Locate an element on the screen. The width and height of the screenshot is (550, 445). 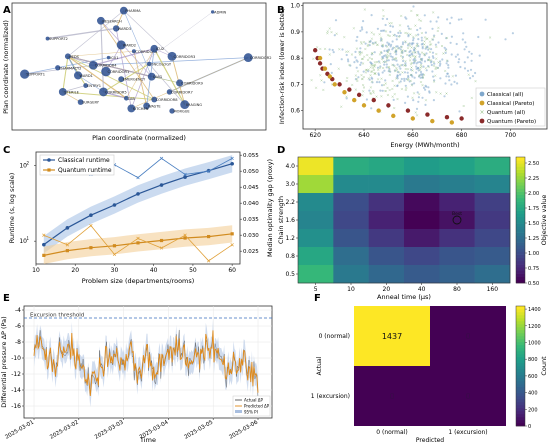
cm-y-tick-normal: 0 (normal) is located at coordinates (334, 336).